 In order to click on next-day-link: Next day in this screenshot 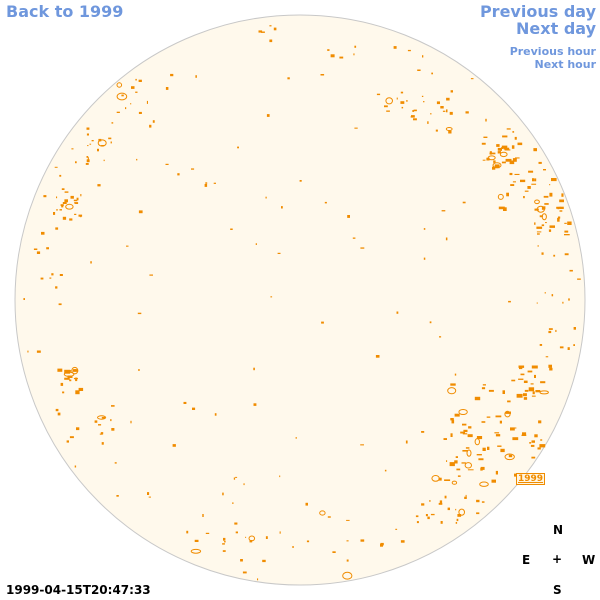, I will do `click(556, 28)`.